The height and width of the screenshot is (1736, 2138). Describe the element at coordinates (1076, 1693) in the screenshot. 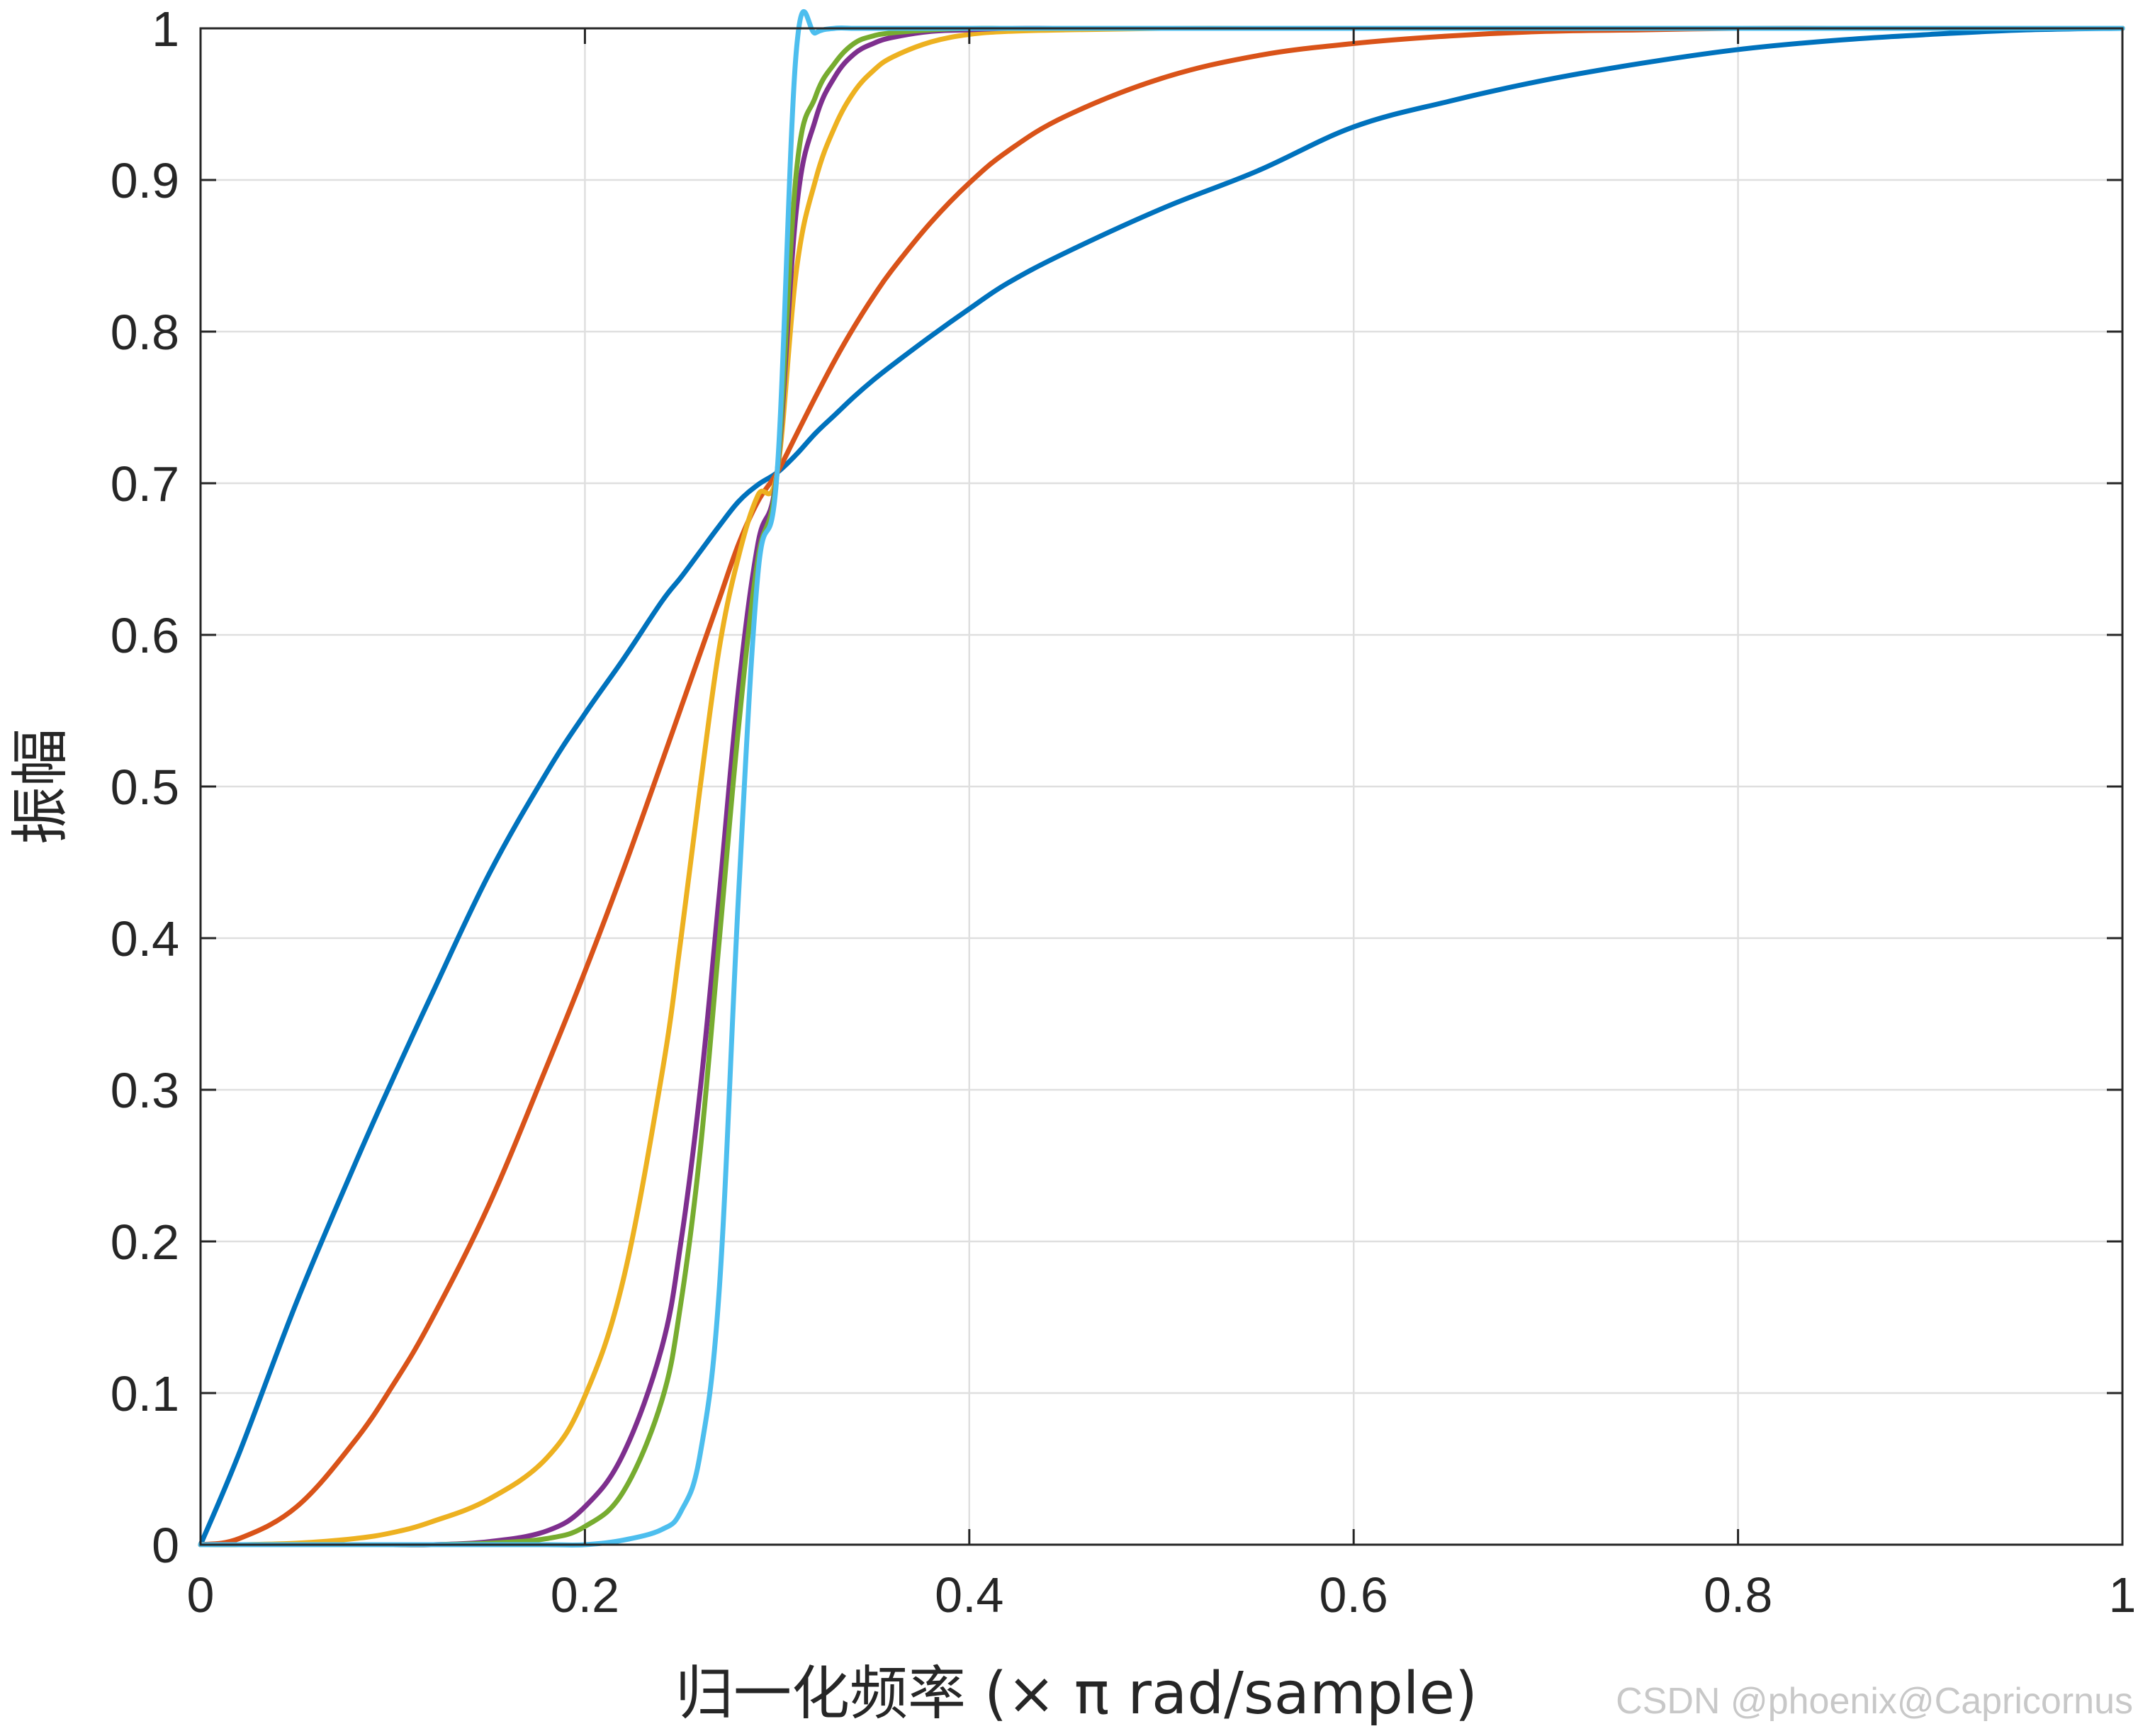

I see `x-axis-label: 归一化频率 (× π rad/sample)` at that location.